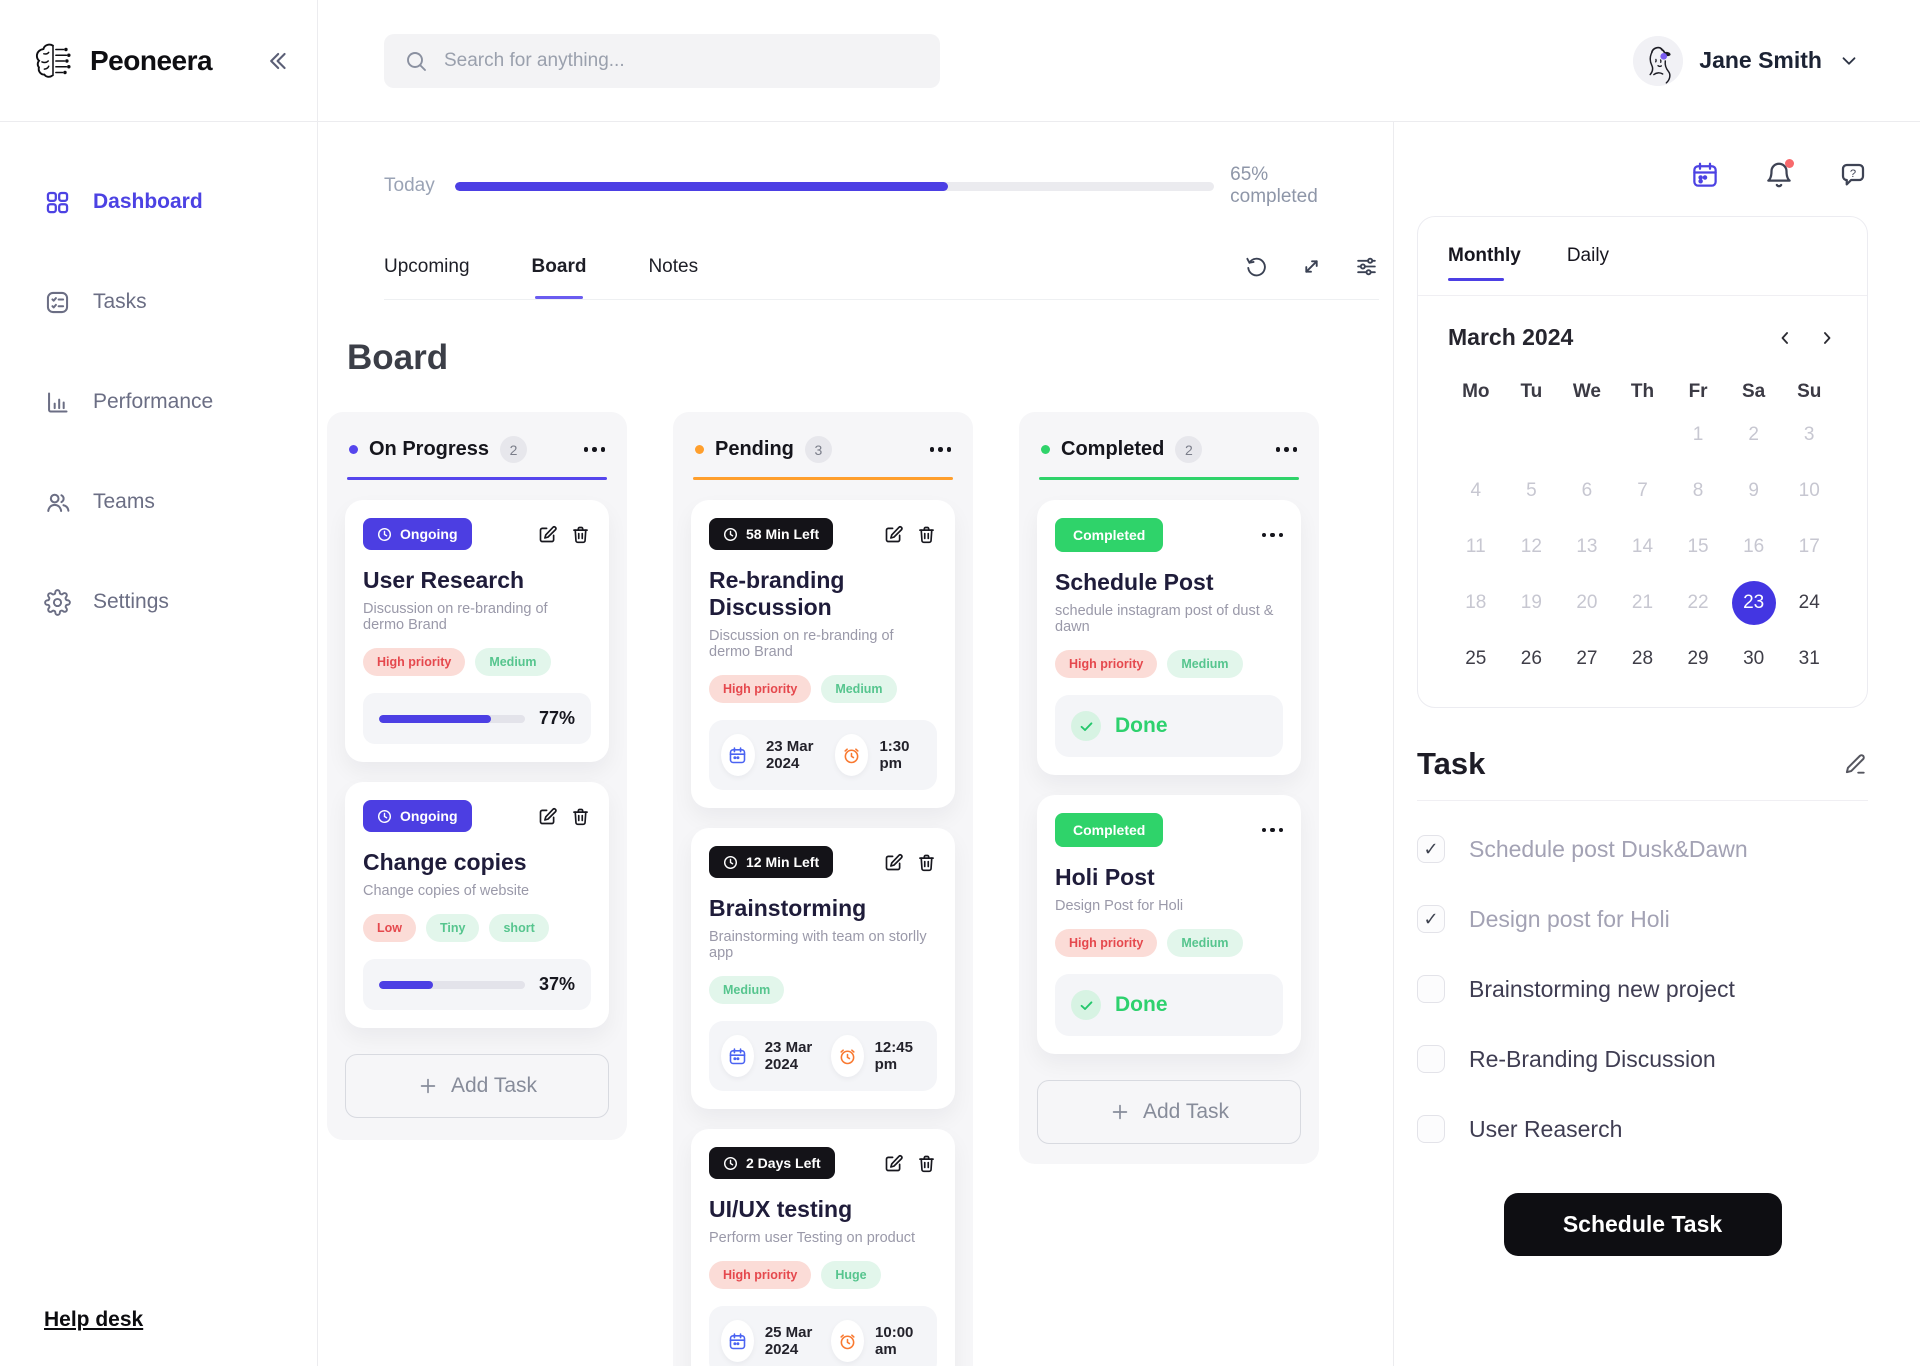 Image resolution: width=1920 pixels, height=1366 pixels. I want to click on calendar-day-10: 10, so click(1809, 490).